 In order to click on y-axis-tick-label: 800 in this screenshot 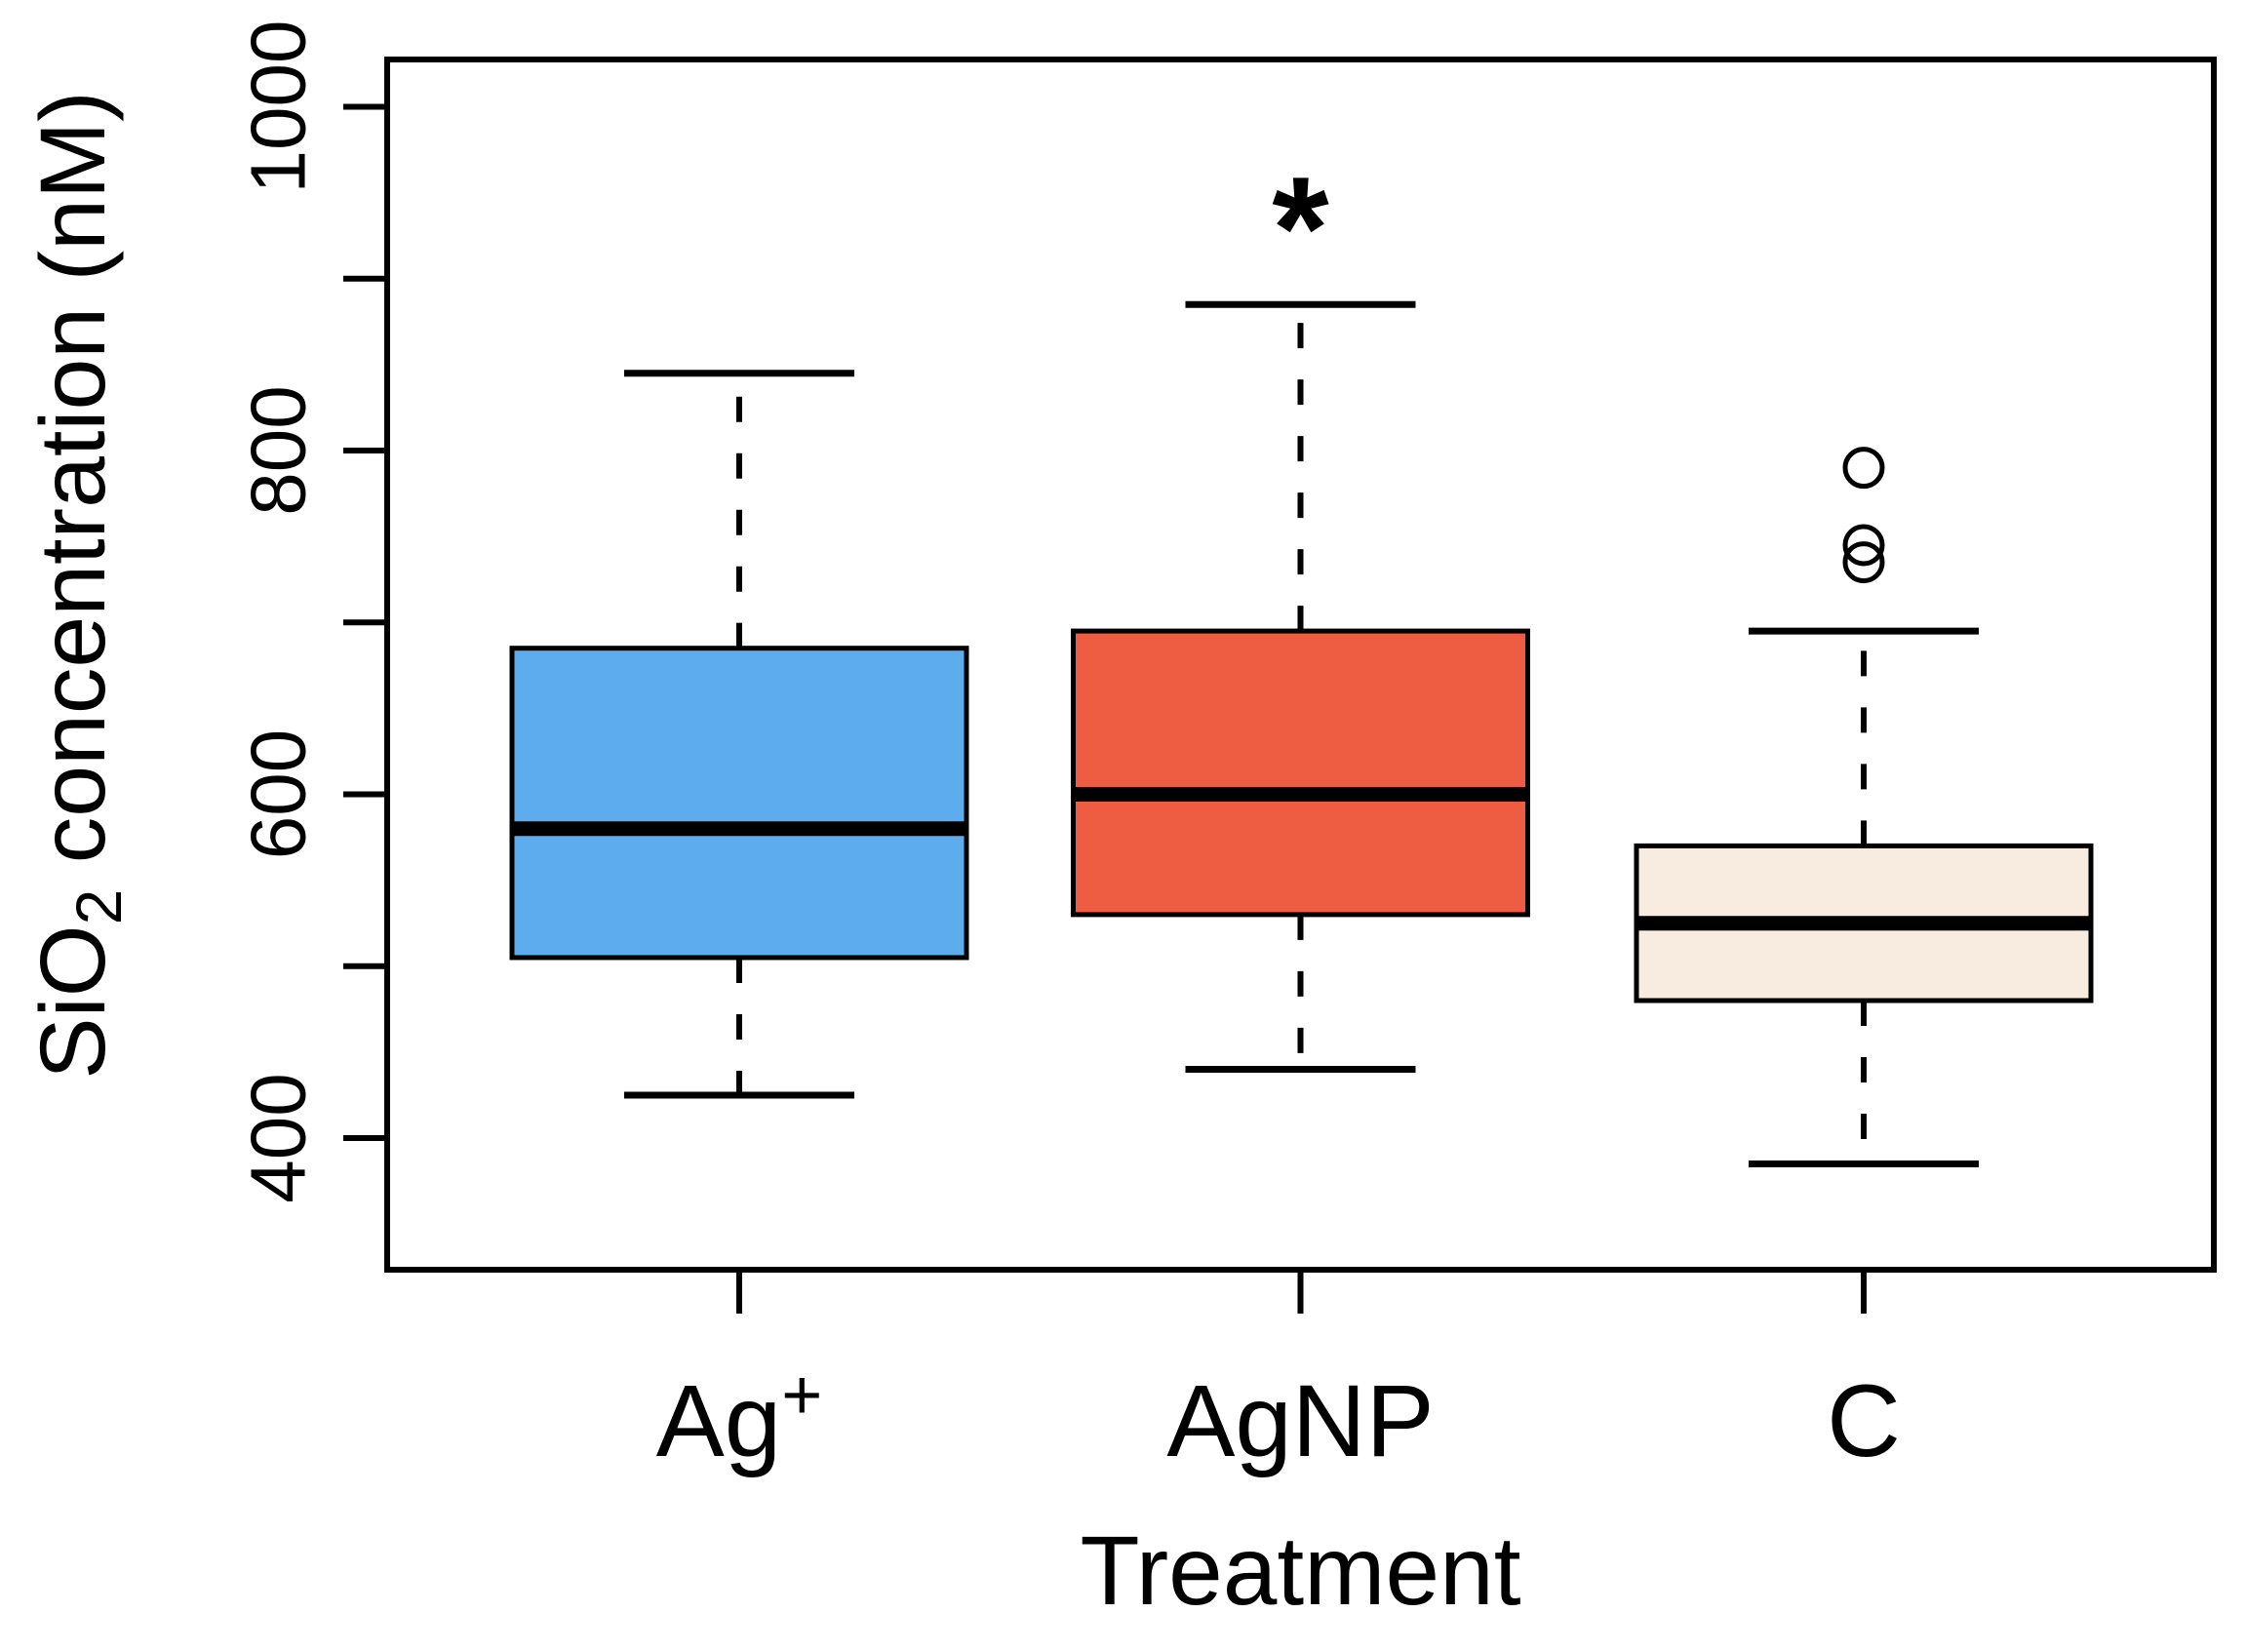, I will do `click(278, 450)`.